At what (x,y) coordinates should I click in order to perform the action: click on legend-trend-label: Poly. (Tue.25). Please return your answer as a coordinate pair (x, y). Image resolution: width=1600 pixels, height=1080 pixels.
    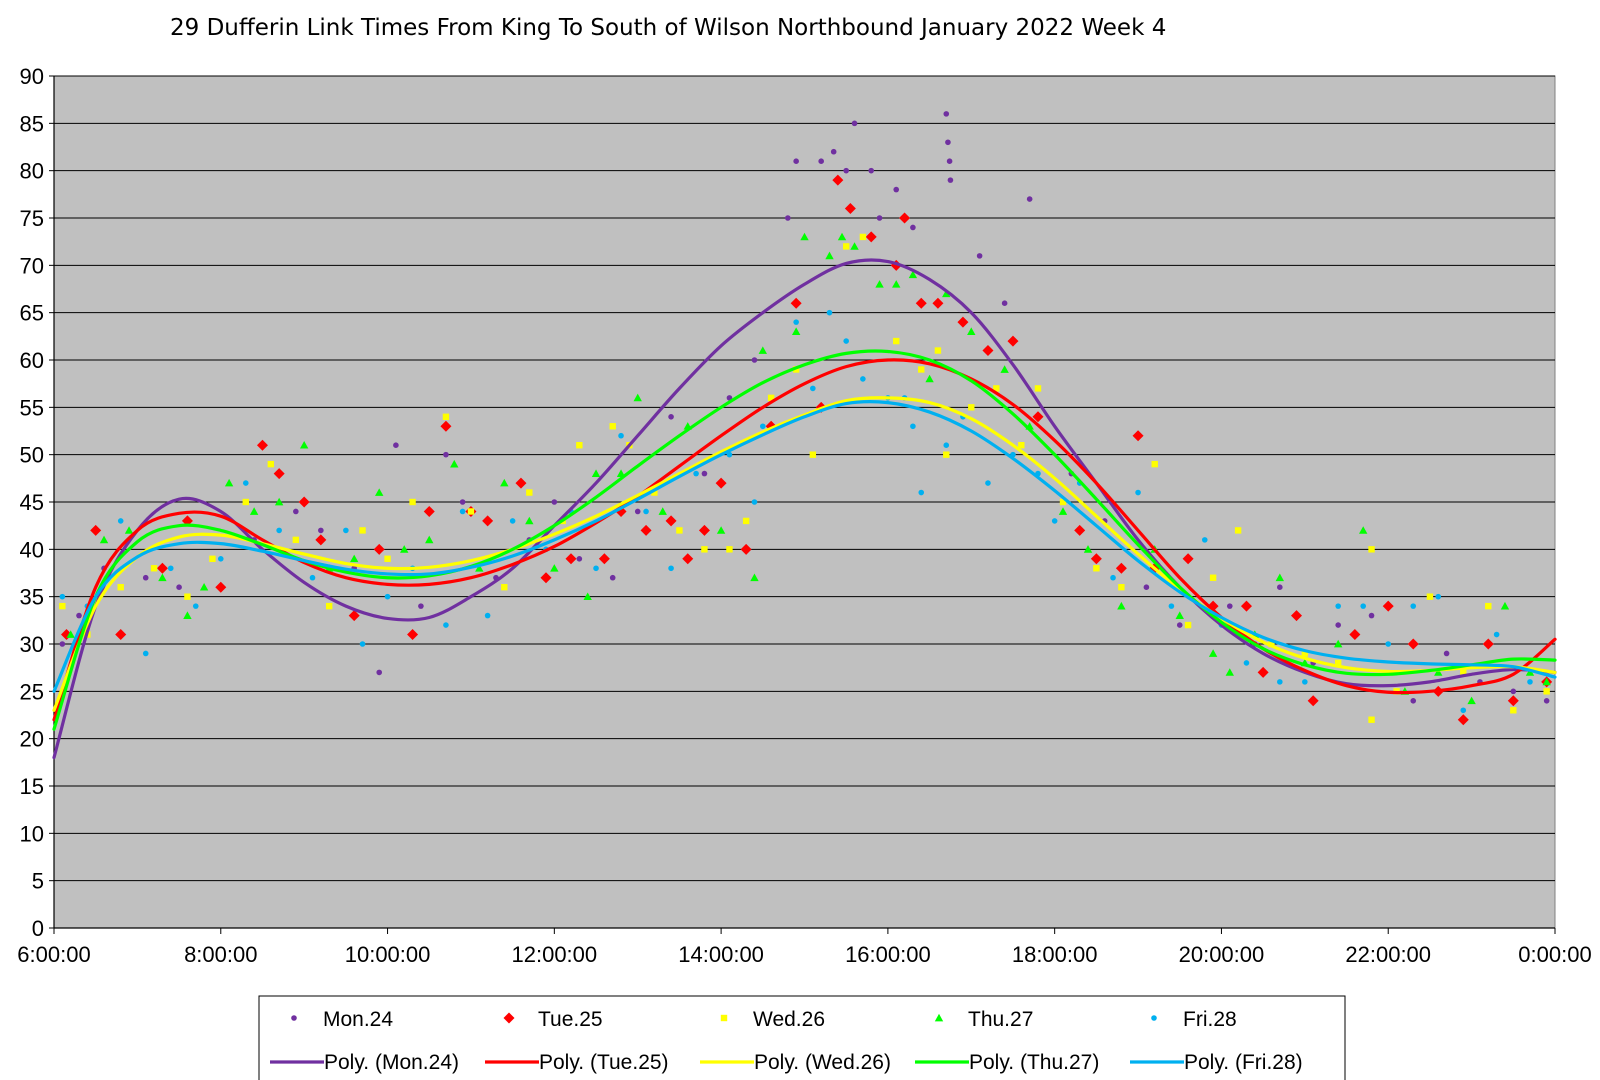
    Looking at the image, I should click on (604, 1062).